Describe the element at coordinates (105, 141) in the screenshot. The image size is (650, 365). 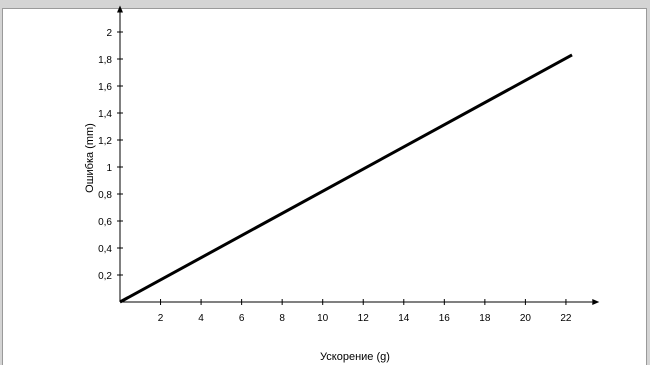
I see `y-tick-label: 1,2` at that location.